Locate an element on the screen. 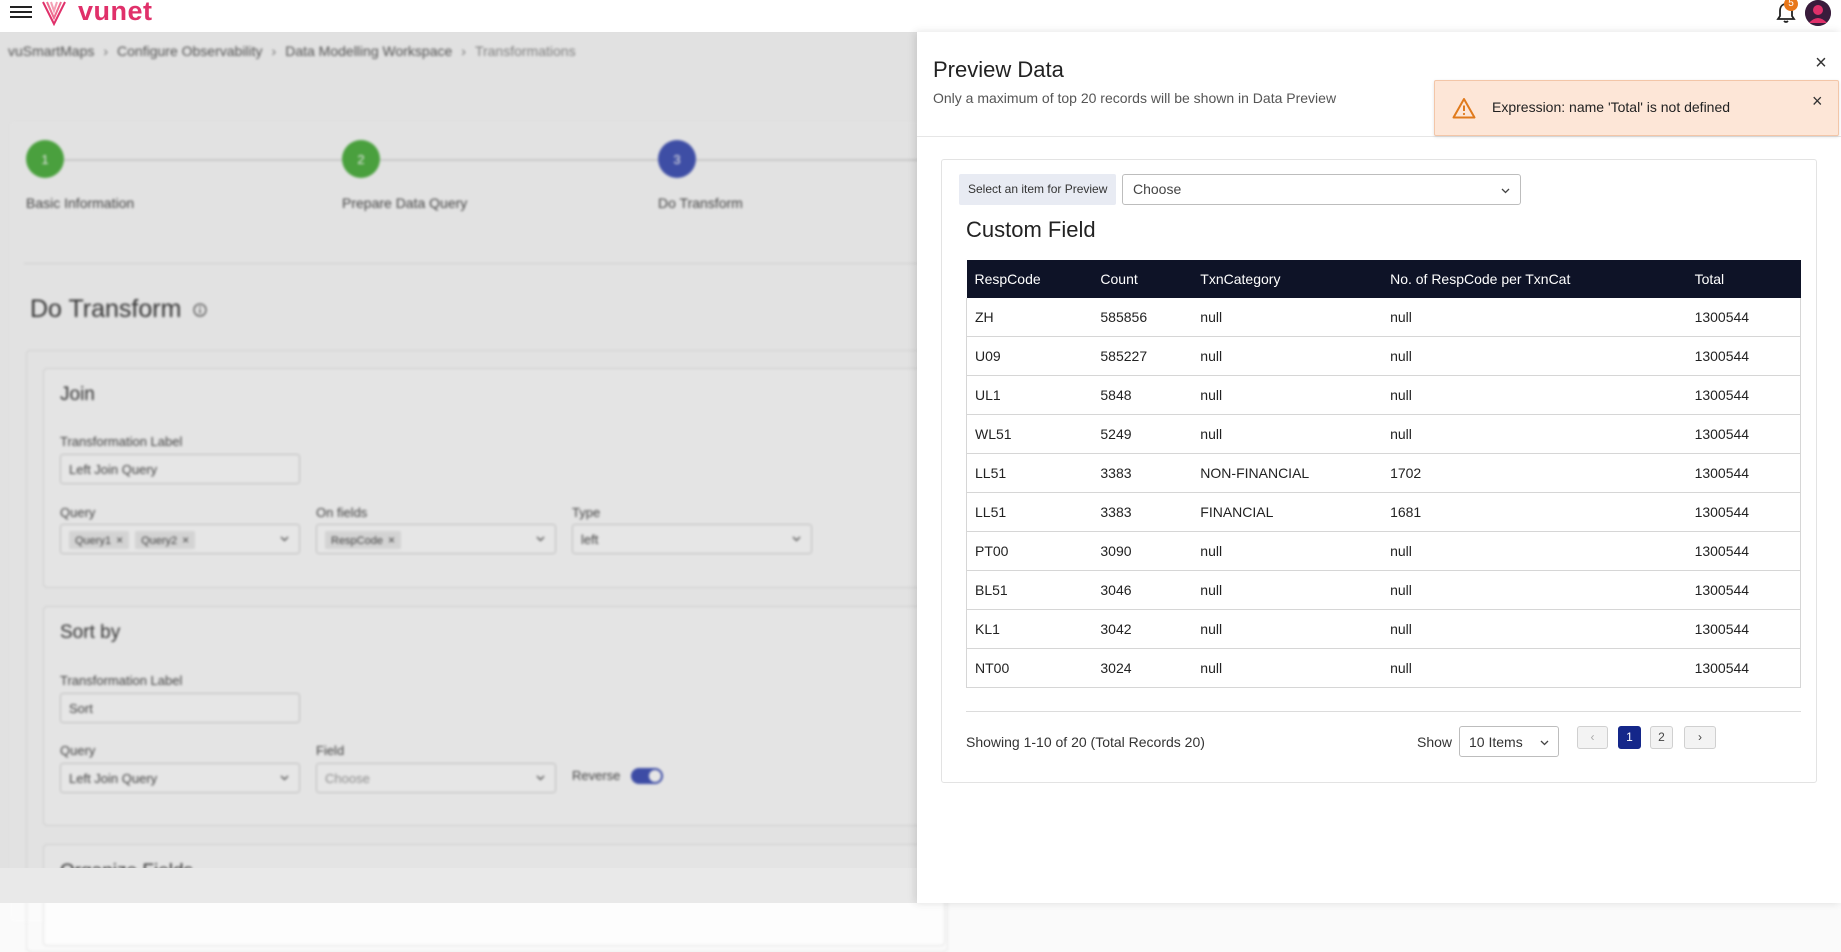  table-cell: BL51 is located at coordinates (1029, 590).